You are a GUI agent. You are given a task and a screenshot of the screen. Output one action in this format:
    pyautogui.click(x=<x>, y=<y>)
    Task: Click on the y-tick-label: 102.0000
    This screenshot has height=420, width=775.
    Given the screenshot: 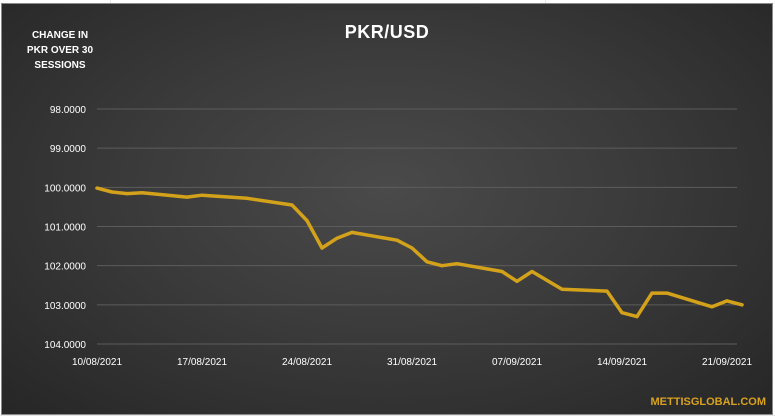 What is the action you would take?
    pyautogui.click(x=65, y=267)
    